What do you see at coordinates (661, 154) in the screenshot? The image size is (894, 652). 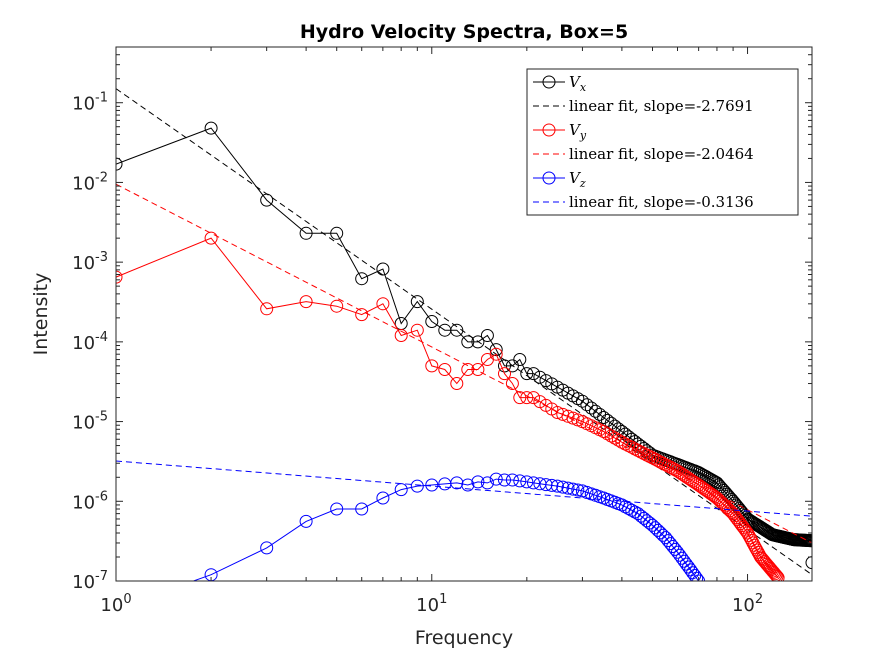 I see `legend-label: linear fit, slope=-2.0464` at bounding box center [661, 154].